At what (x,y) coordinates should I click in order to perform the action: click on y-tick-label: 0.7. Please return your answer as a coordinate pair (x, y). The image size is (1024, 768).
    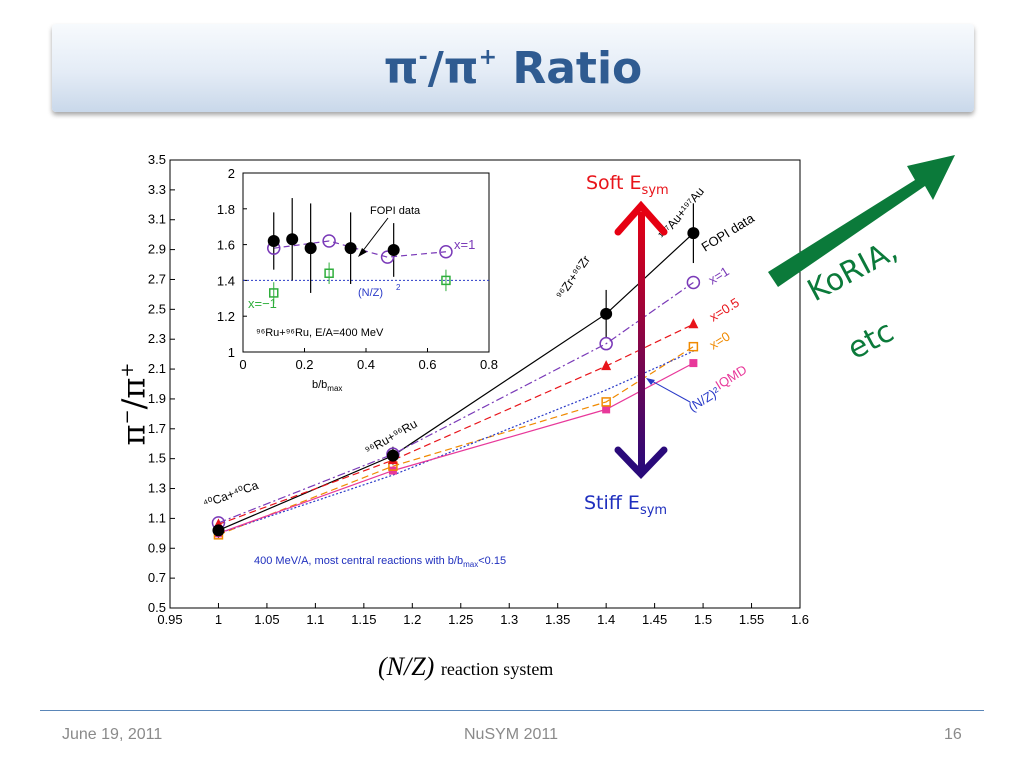
    Looking at the image, I should click on (157, 577).